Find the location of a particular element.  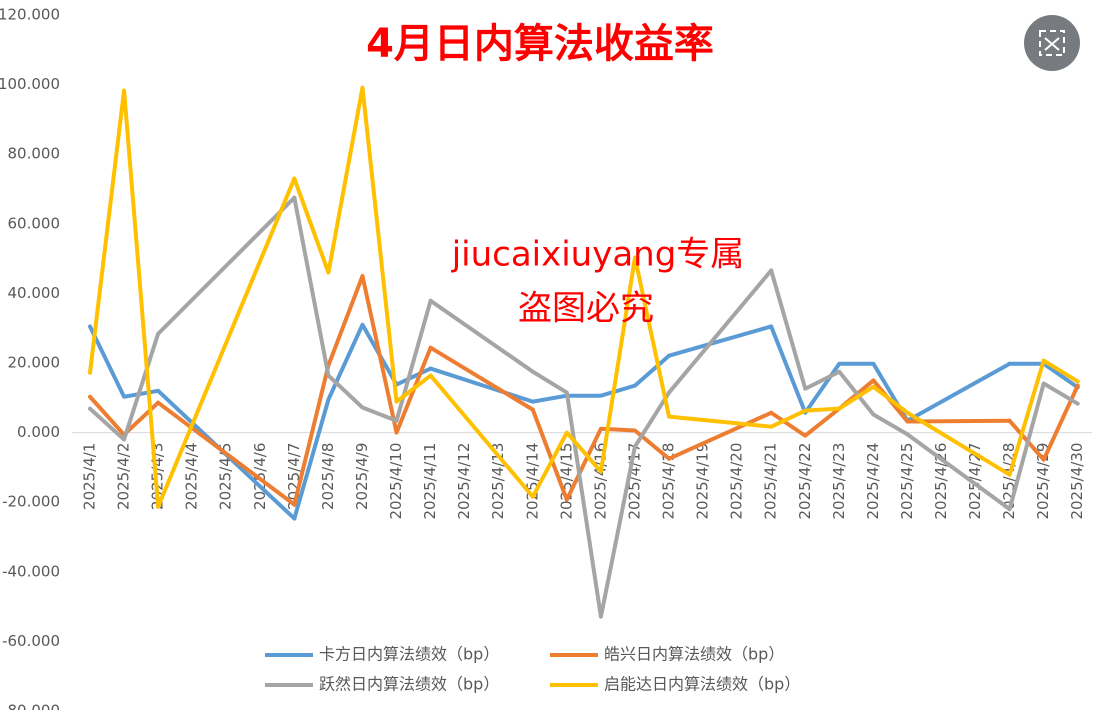

y-tick-label: 20.000 is located at coordinates (34, 363).